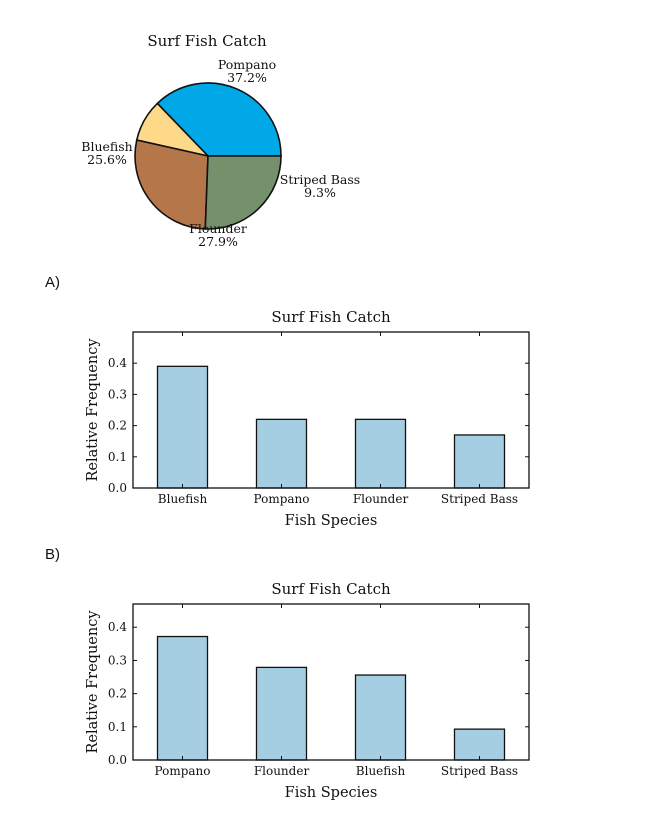 The width and height of the screenshot is (650, 830). I want to click on bar-a-title: Surf Fish Catch, so click(331, 317).